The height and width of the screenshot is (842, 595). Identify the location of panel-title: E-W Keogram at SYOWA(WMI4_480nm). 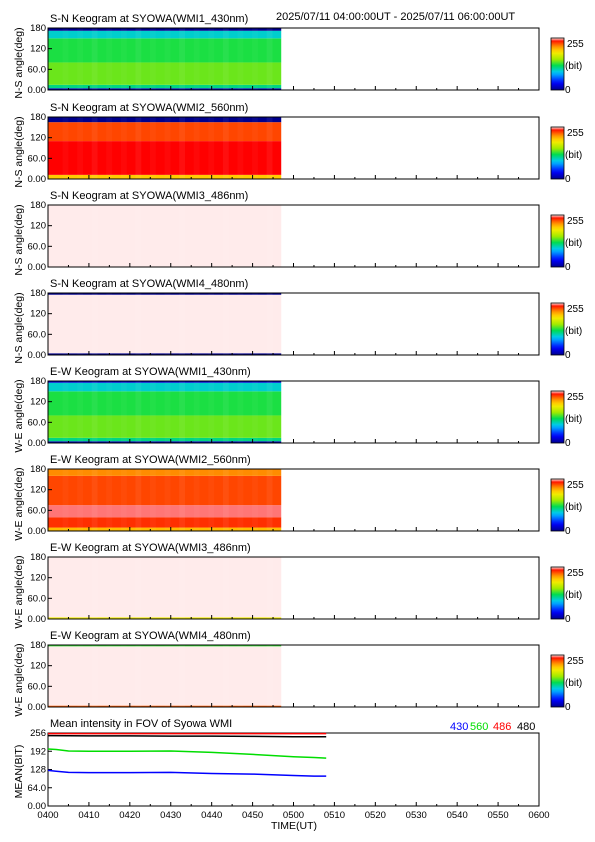
(150, 636).